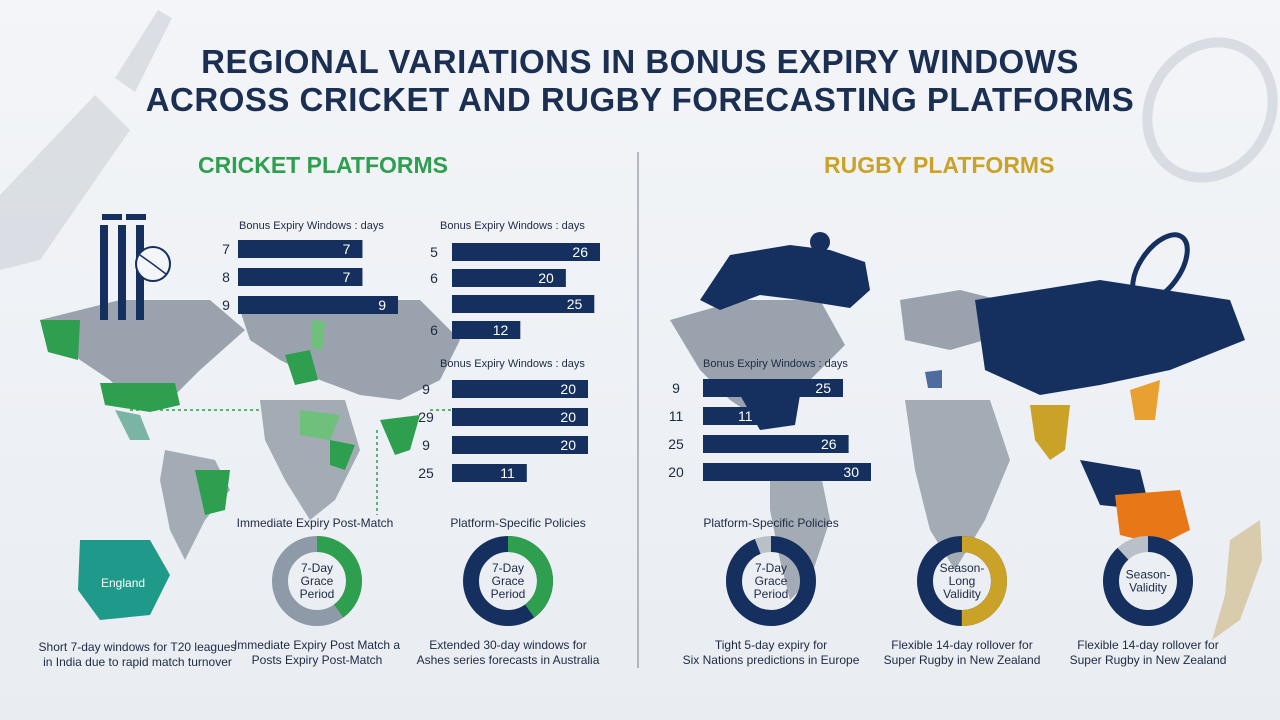 The width and height of the screenshot is (1280, 720). Describe the element at coordinates (785, 271) in the screenshot. I see `rugby-scrum-icon` at that location.